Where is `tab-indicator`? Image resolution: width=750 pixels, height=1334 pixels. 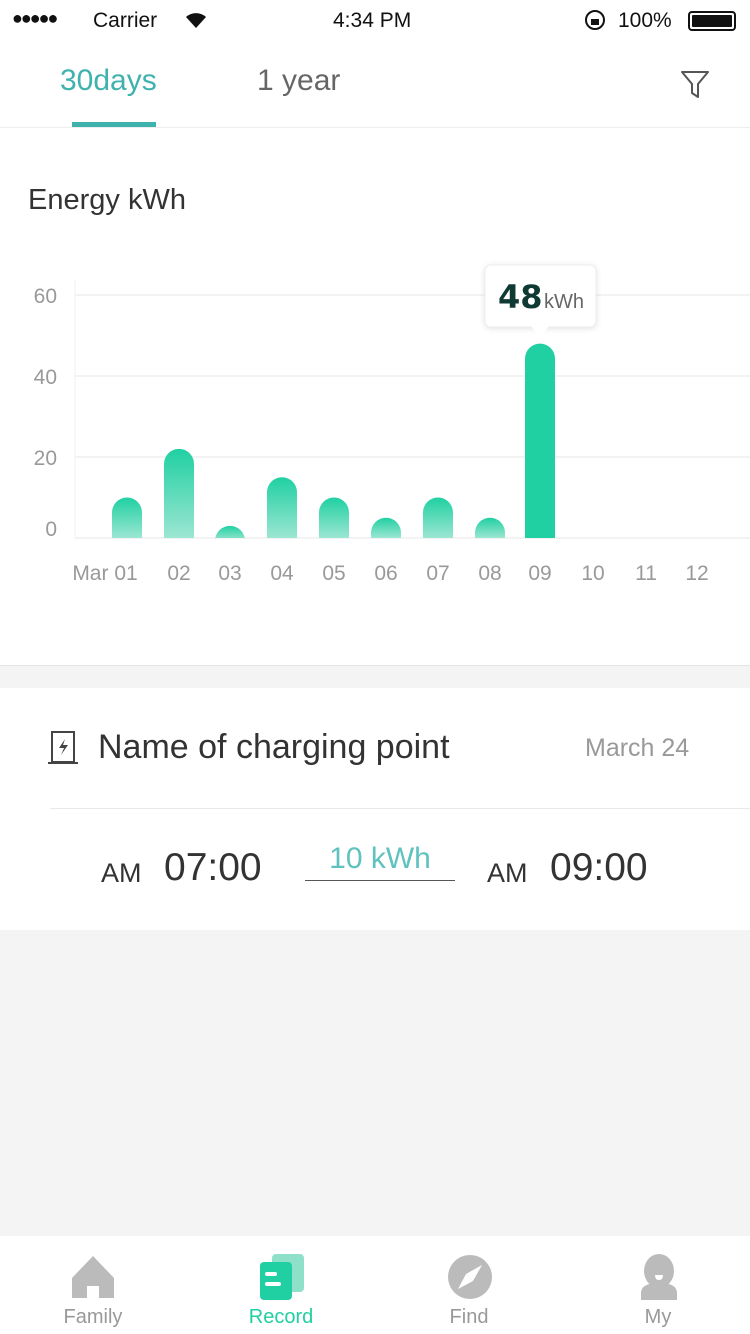
tab-indicator is located at coordinates (114, 124).